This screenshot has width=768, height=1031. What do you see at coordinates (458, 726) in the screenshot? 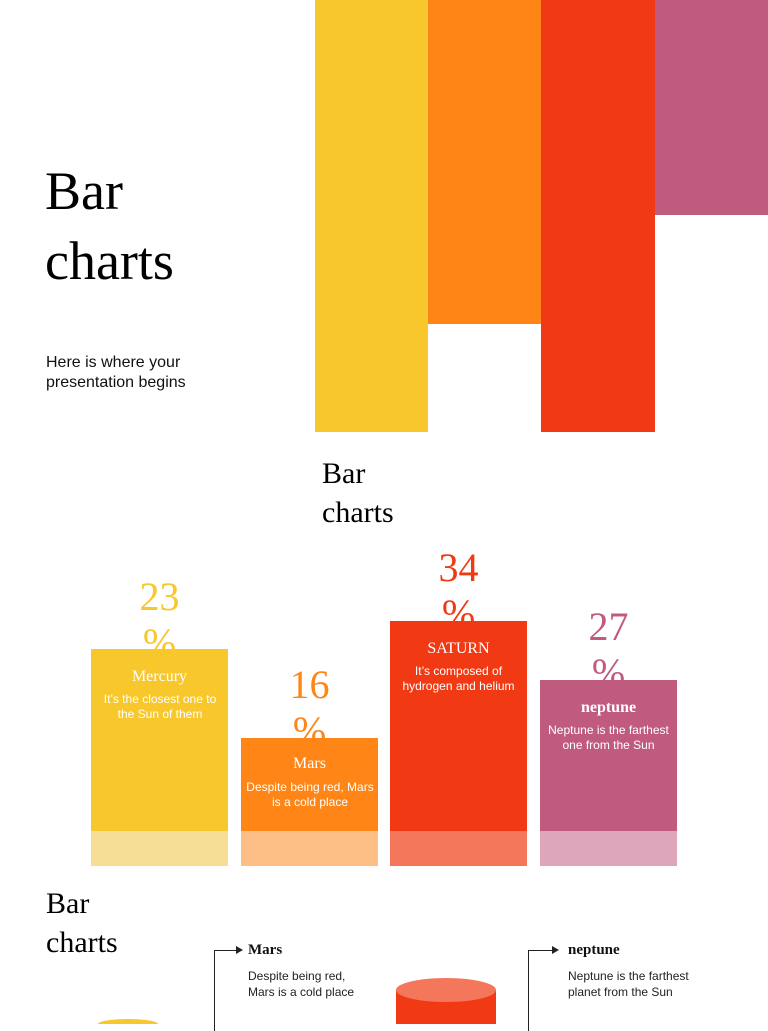
I see `bar-saturn` at bounding box center [458, 726].